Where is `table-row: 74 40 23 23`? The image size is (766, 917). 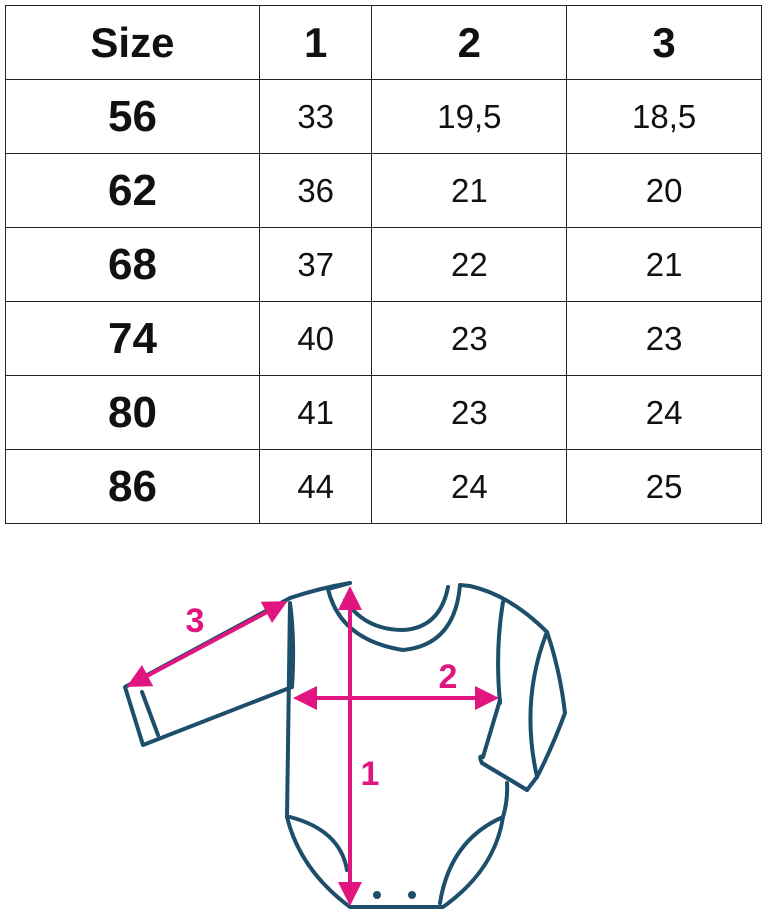 table-row: 74 40 23 23 is located at coordinates (383, 338).